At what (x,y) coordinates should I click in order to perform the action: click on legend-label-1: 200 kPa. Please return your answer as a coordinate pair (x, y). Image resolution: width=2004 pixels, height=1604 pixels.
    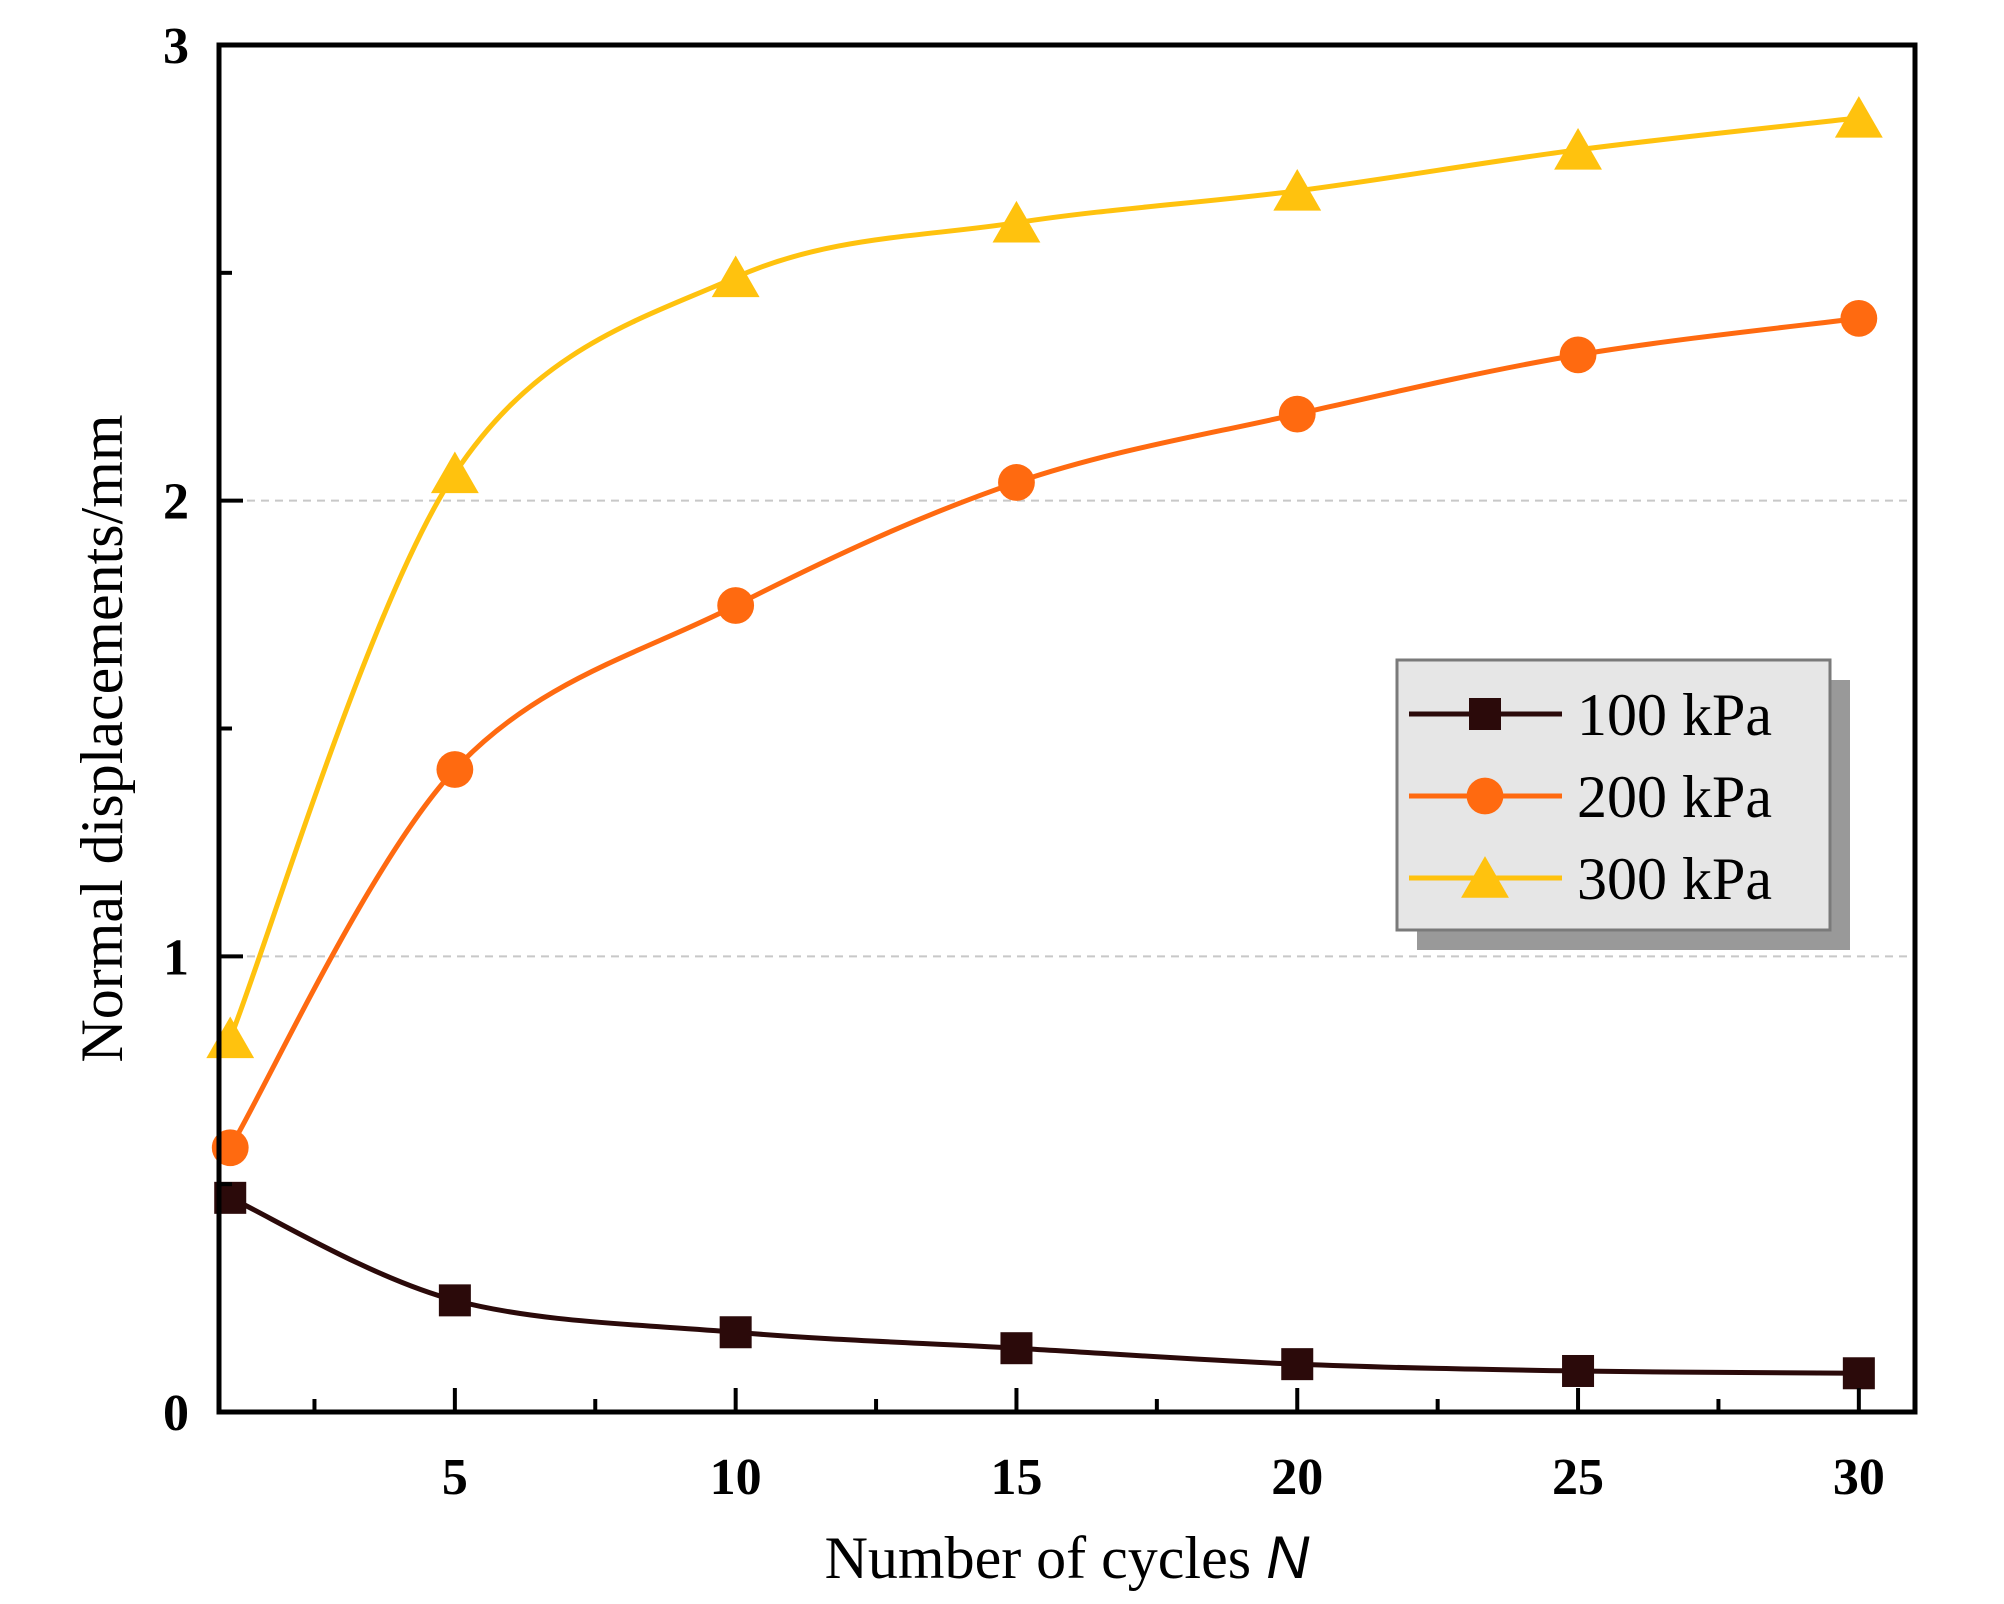
    Looking at the image, I should click on (1674, 797).